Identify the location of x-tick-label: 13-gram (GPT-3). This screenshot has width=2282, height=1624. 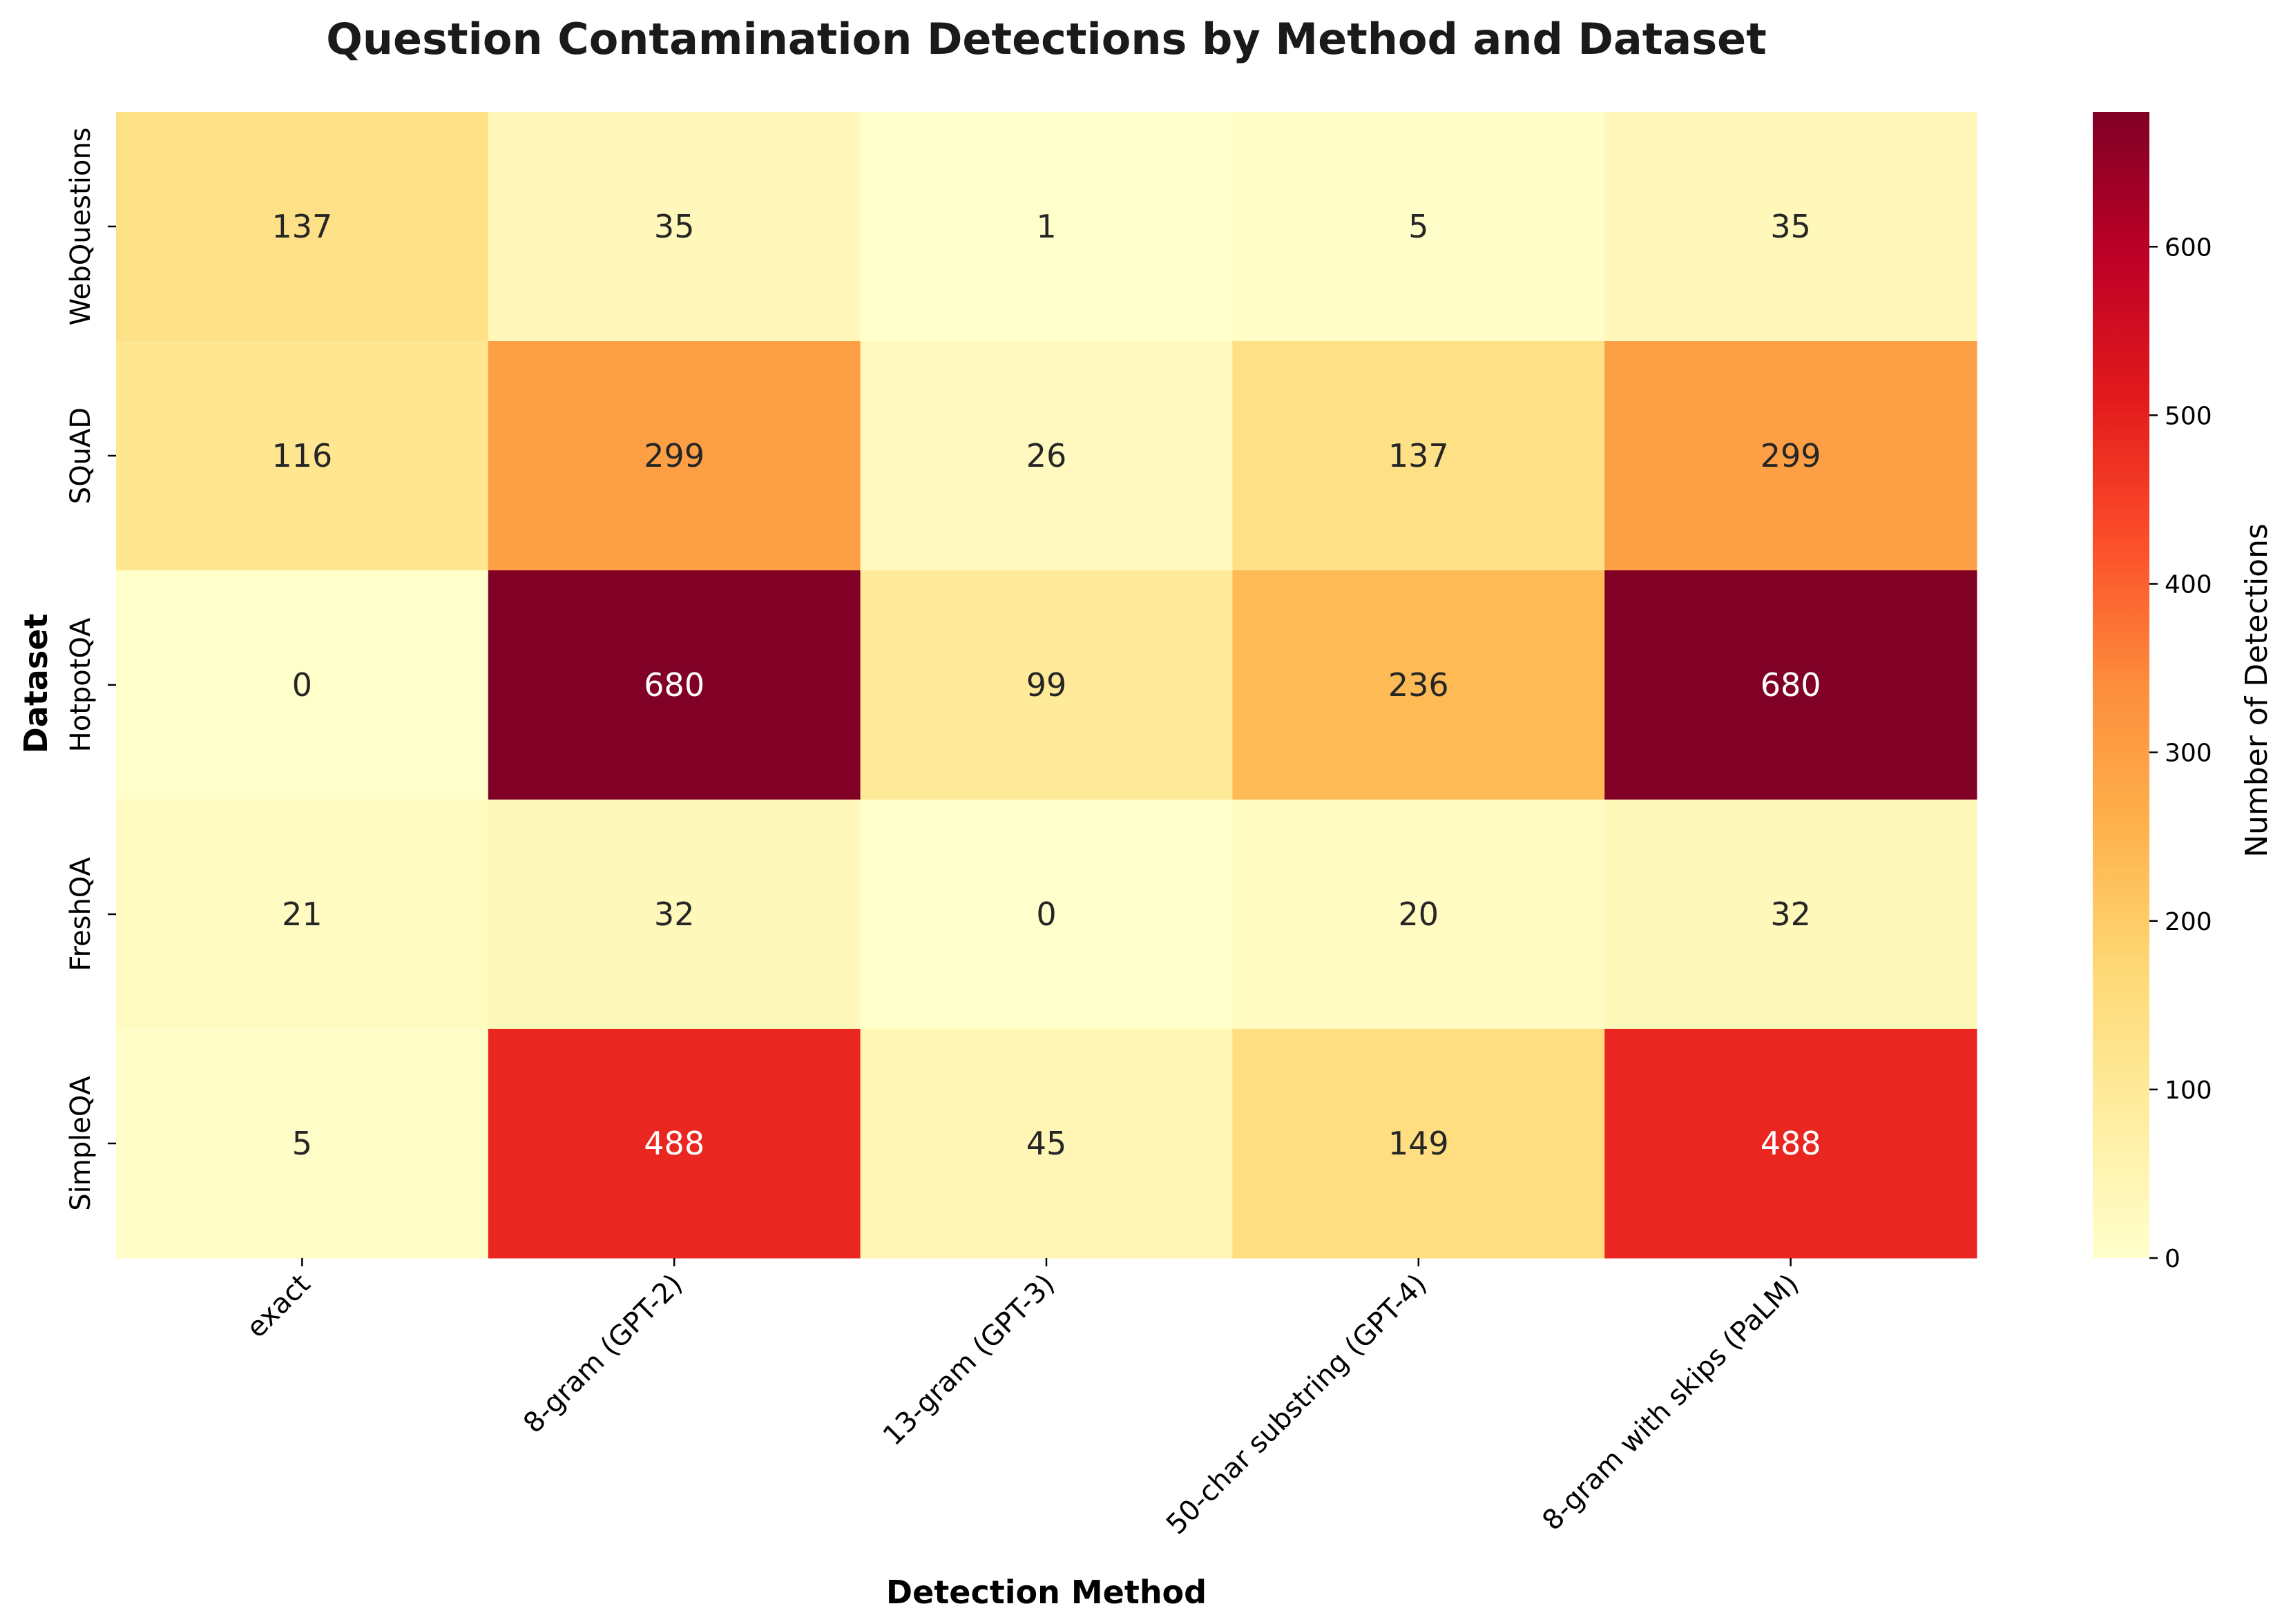
(969, 1360).